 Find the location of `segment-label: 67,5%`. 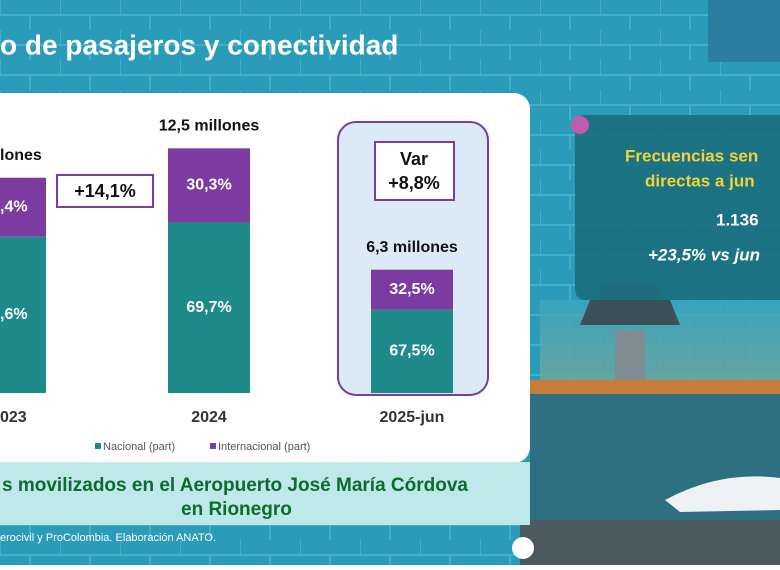

segment-label: 67,5% is located at coordinates (411, 351).